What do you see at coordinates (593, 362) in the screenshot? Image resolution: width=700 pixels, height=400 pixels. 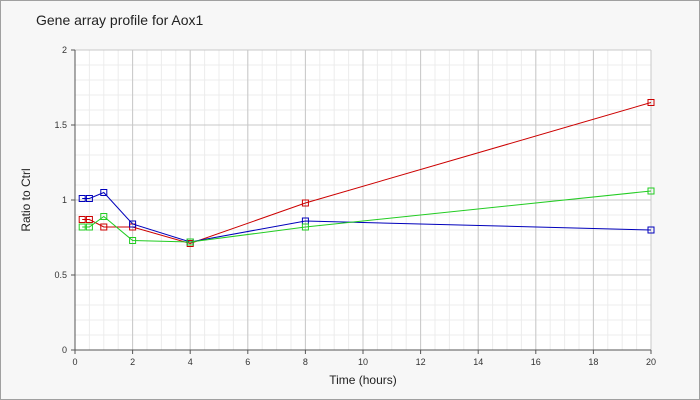 I see `x-tick-label: 18` at bounding box center [593, 362].